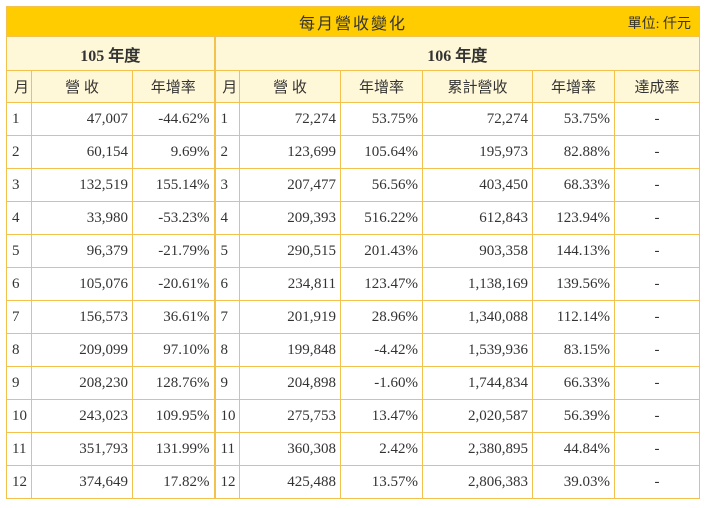 The height and width of the screenshot is (508, 706). Describe the element at coordinates (381, 317) in the screenshot. I see `cell-yoy-b: 28.96%` at that location.